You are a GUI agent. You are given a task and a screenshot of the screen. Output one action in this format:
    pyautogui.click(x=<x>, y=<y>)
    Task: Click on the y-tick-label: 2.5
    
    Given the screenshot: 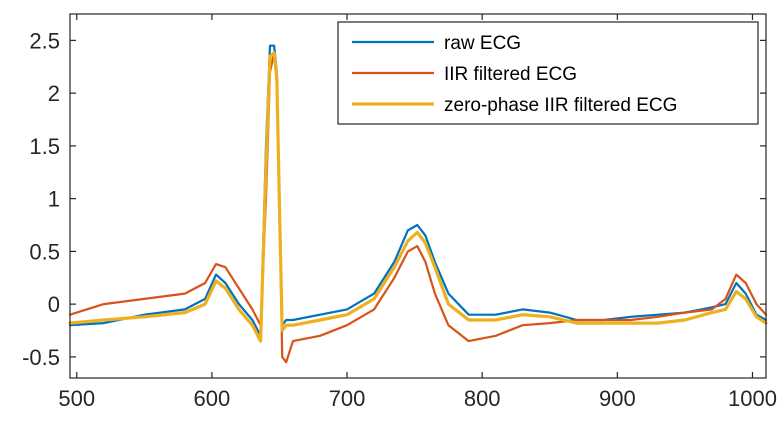 What is the action you would take?
    pyautogui.click(x=44, y=40)
    